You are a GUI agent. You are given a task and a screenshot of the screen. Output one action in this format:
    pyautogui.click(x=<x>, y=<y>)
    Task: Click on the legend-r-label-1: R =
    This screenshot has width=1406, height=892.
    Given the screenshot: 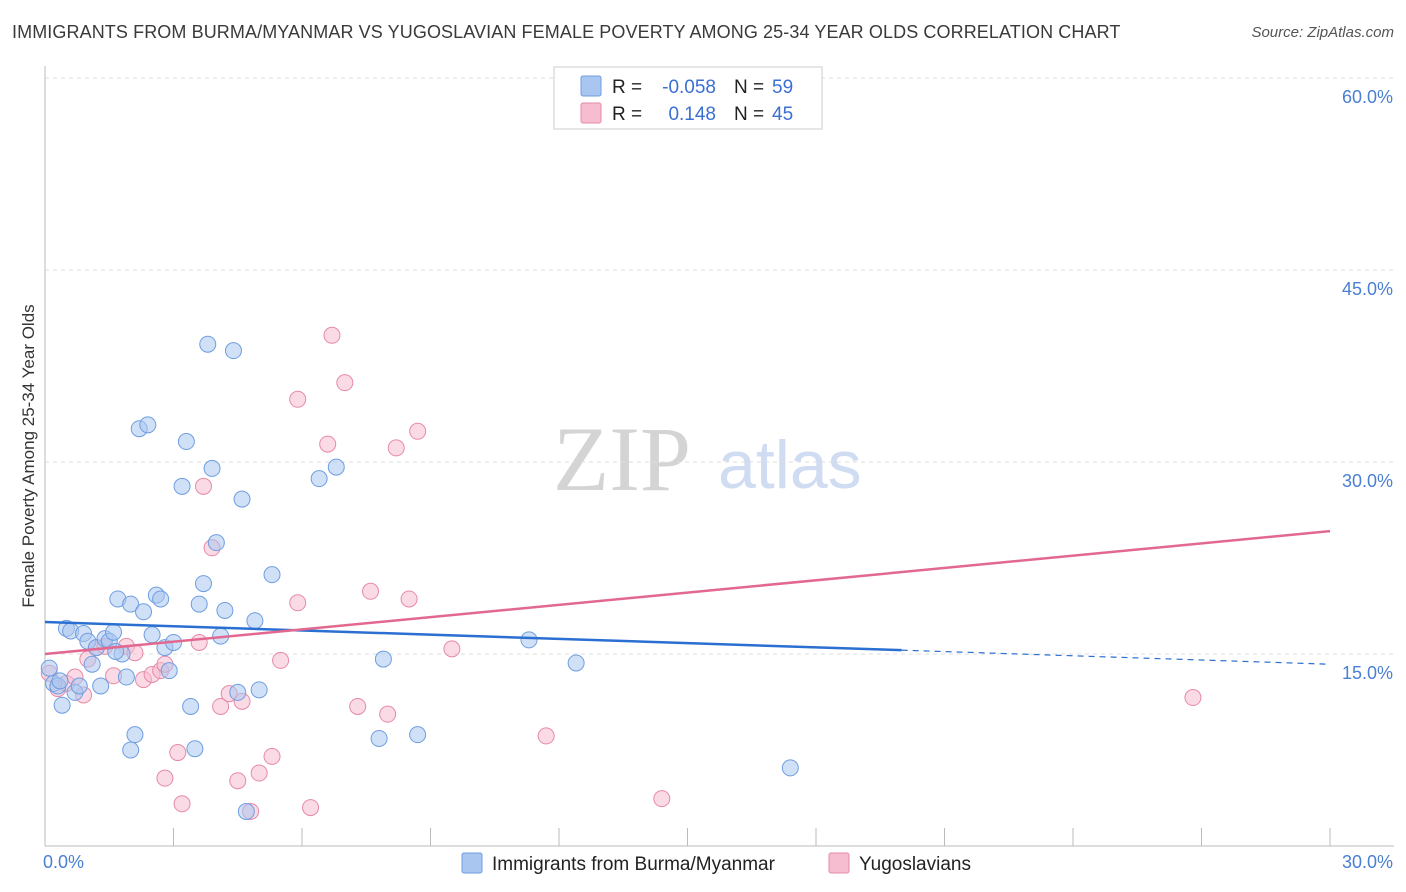 What is the action you would take?
    pyautogui.click(x=627, y=87)
    